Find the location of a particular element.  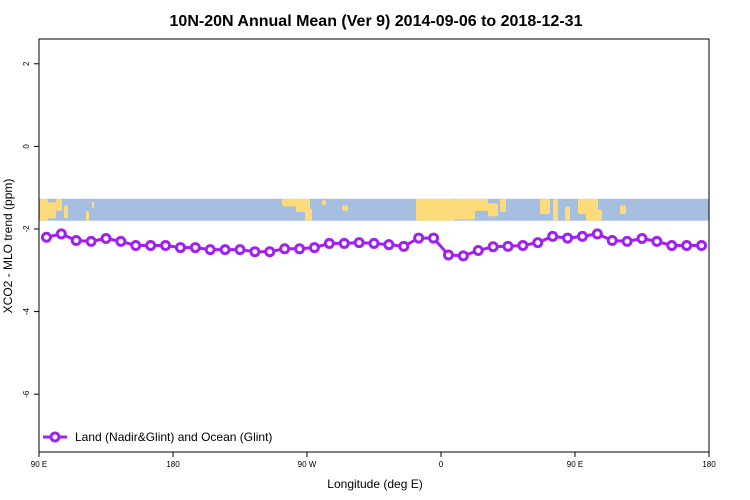

x-axis: 90 E 180 90 W 0 90 E 180 is located at coordinates (373, 460).